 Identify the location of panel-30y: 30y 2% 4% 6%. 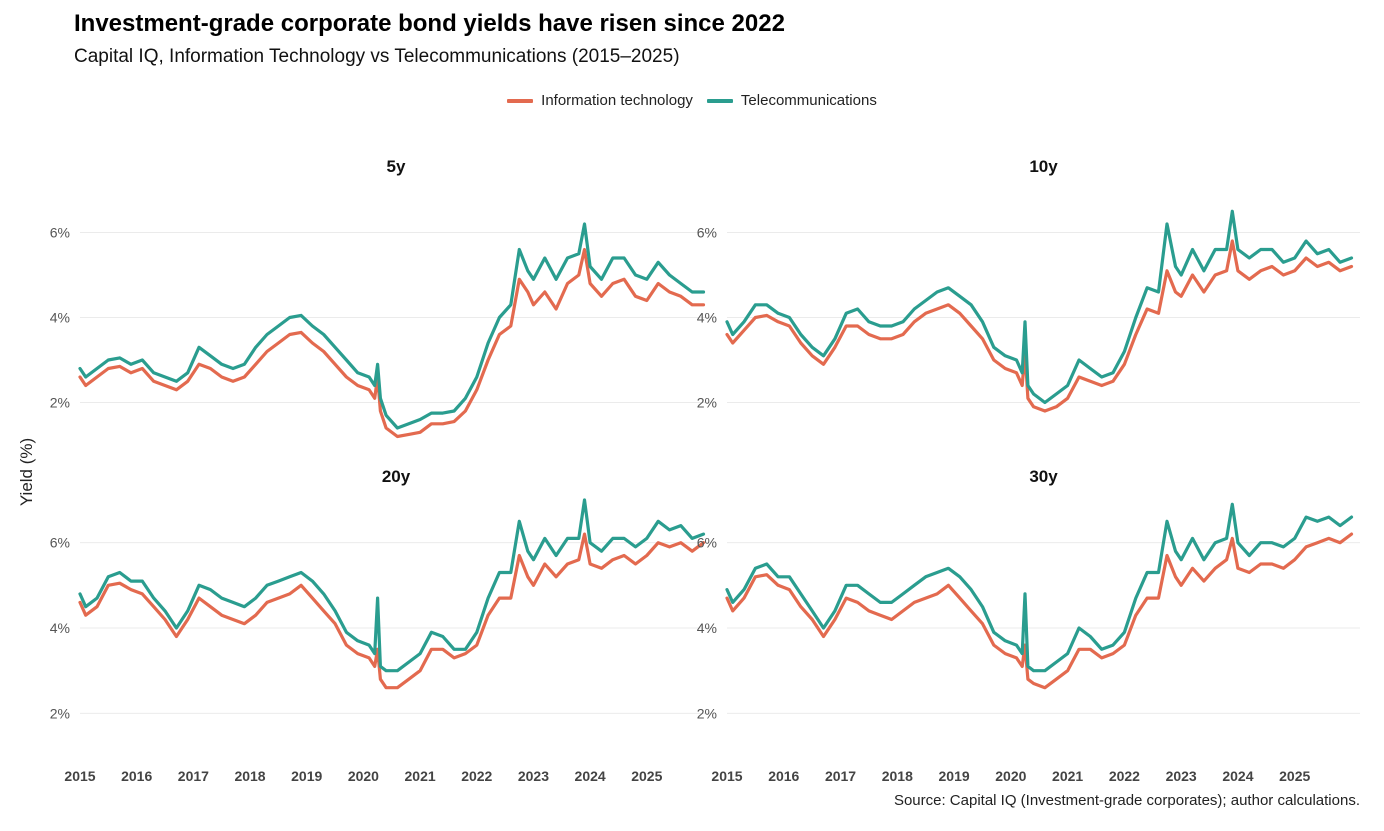
(1028, 594).